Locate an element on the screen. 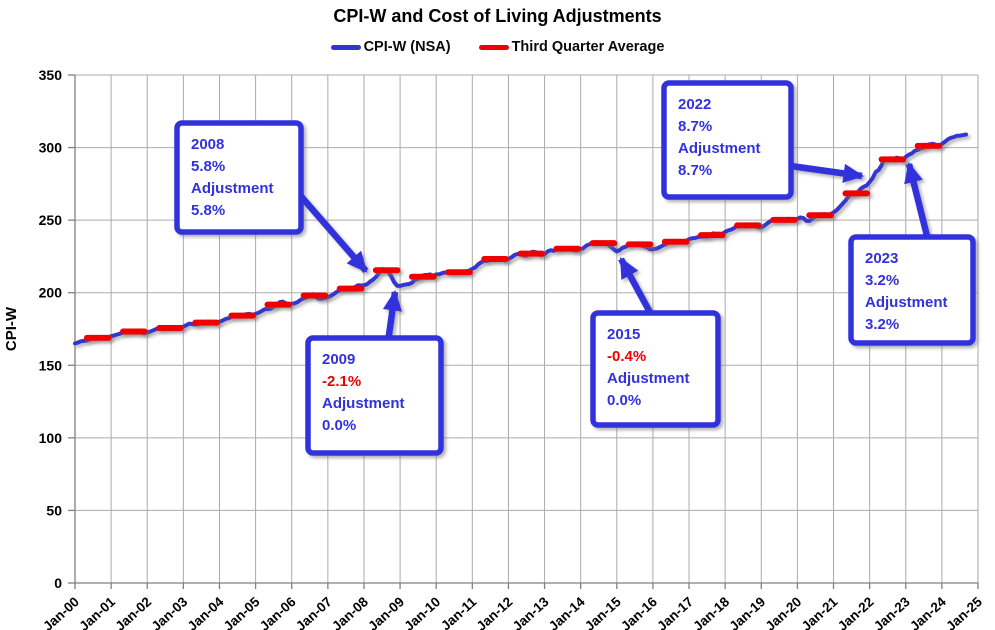  x-tick-label: Jan-21 is located at coordinates (820, 612).